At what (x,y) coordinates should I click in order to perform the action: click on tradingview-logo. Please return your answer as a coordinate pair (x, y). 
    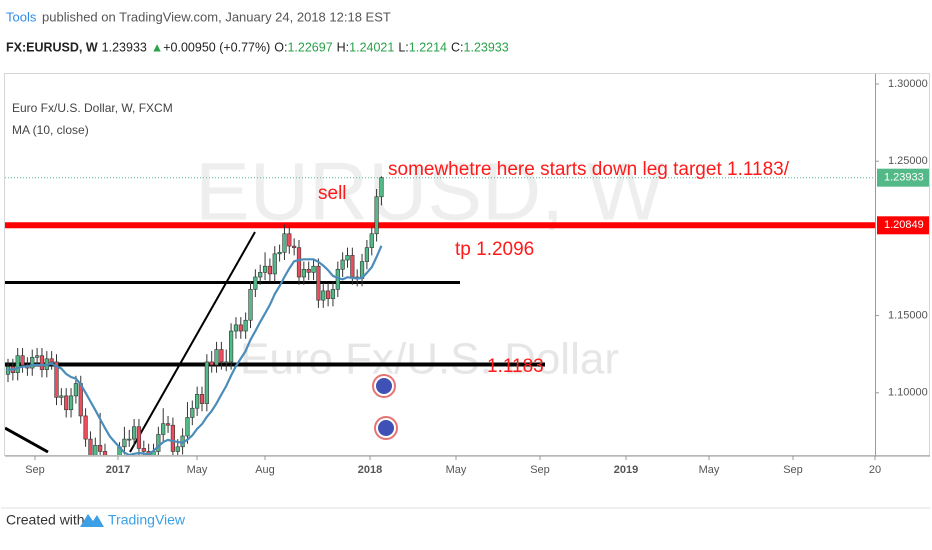
    Looking at the image, I should click on (92, 520).